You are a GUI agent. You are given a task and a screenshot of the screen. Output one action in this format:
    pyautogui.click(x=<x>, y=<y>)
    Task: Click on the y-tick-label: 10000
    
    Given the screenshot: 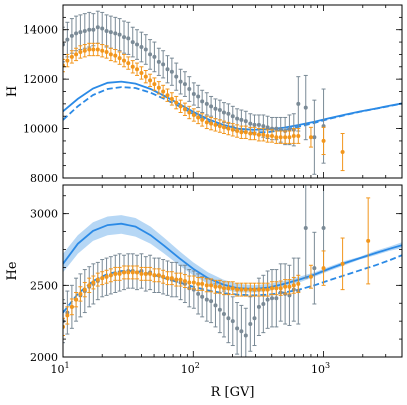 What is the action you would take?
    pyautogui.click(x=40, y=129)
    